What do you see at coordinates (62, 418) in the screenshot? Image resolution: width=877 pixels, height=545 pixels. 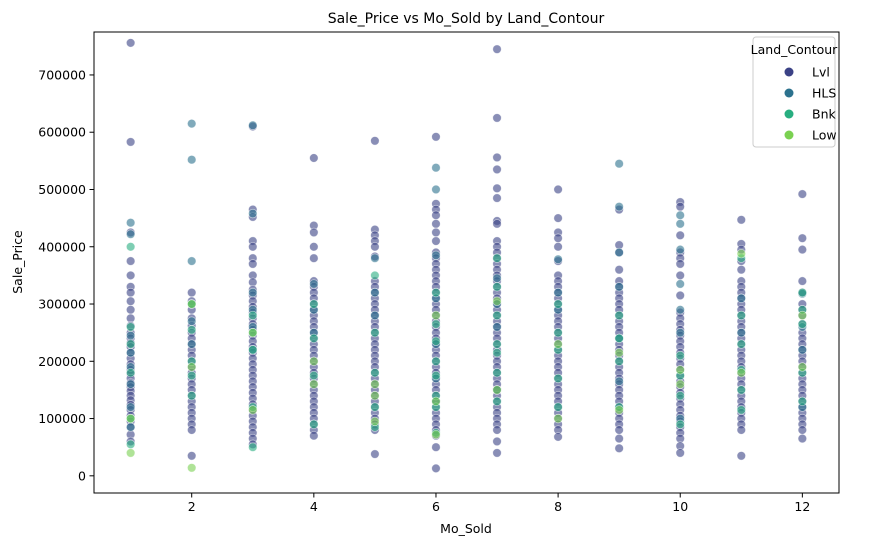 I see `y-tick-label: 100000` at bounding box center [62, 418].